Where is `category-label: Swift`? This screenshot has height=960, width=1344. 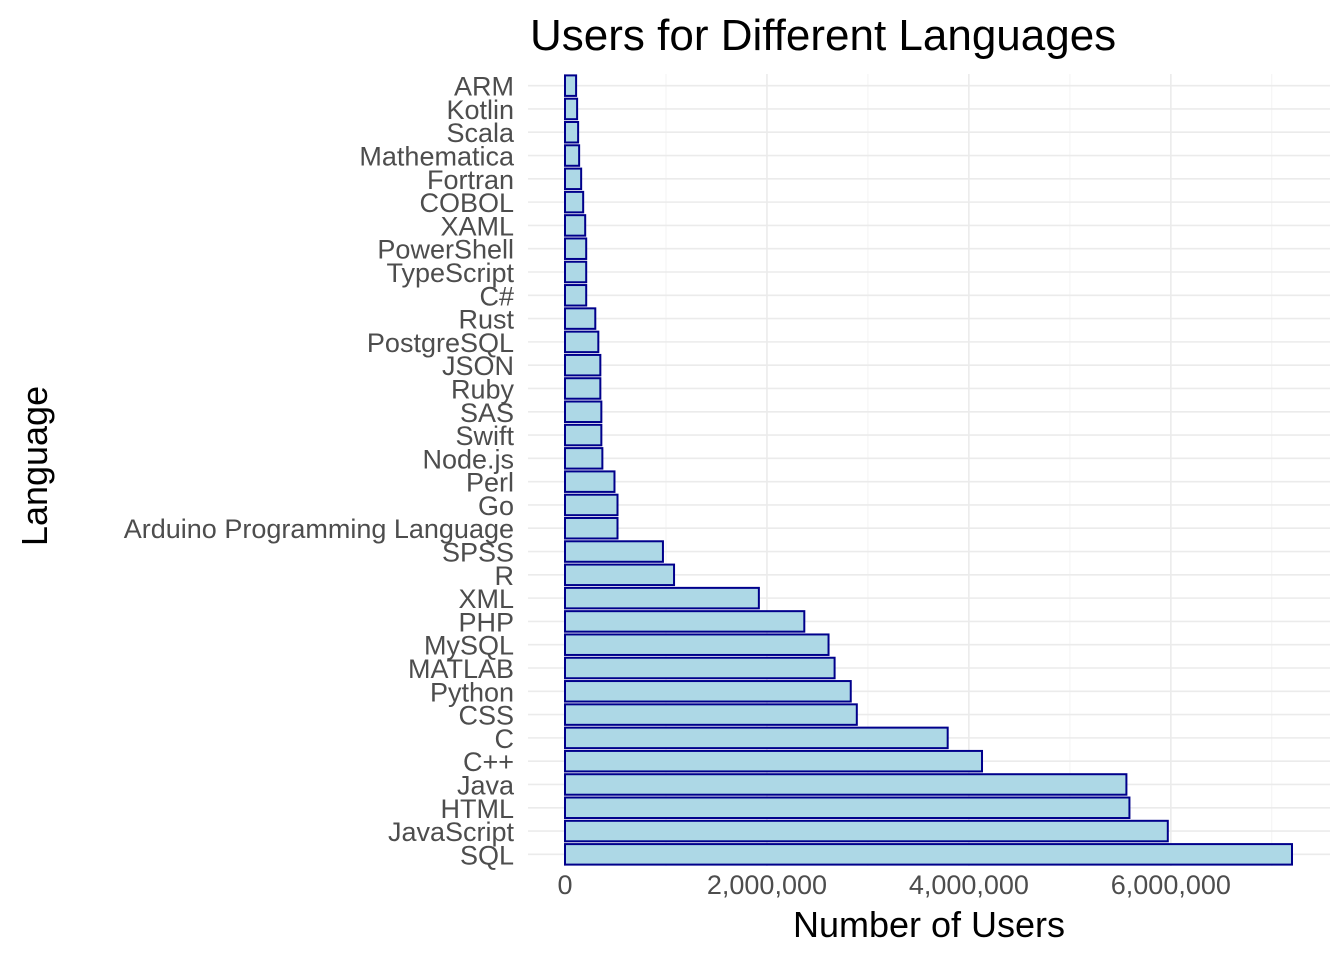 category-label: Swift is located at coordinates (484, 436).